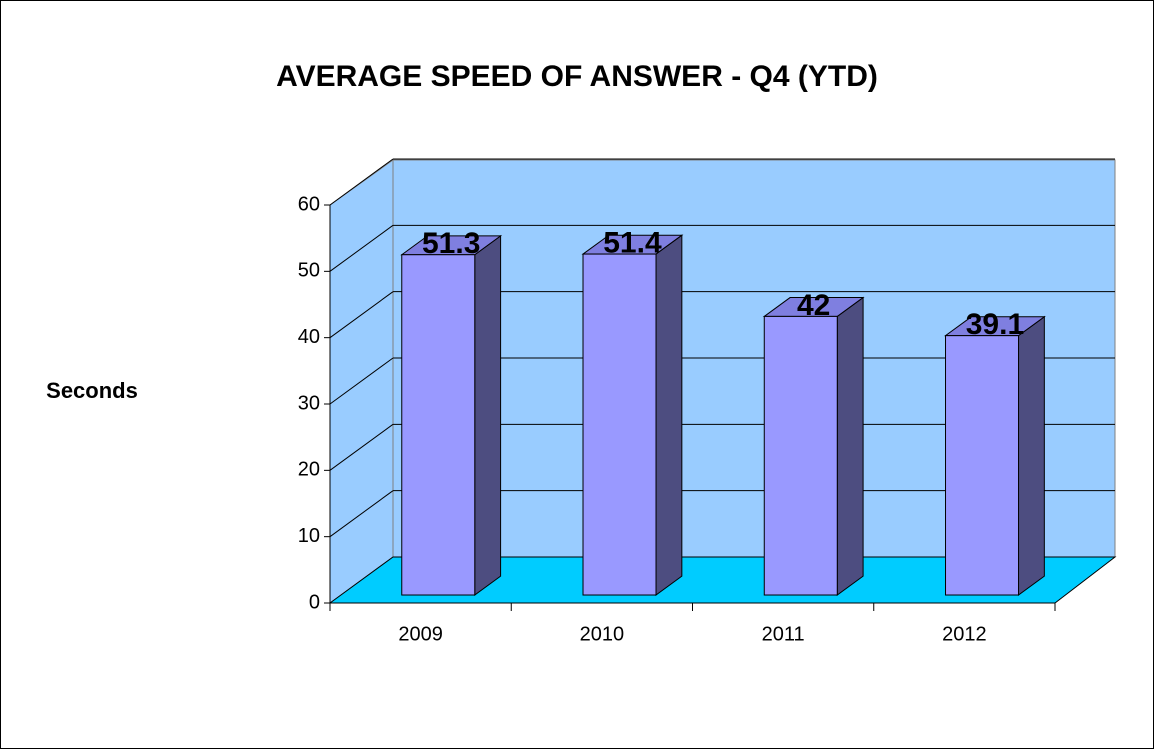  Describe the element at coordinates (314, 602) in the screenshot. I see `y-tick-label: 0` at that location.